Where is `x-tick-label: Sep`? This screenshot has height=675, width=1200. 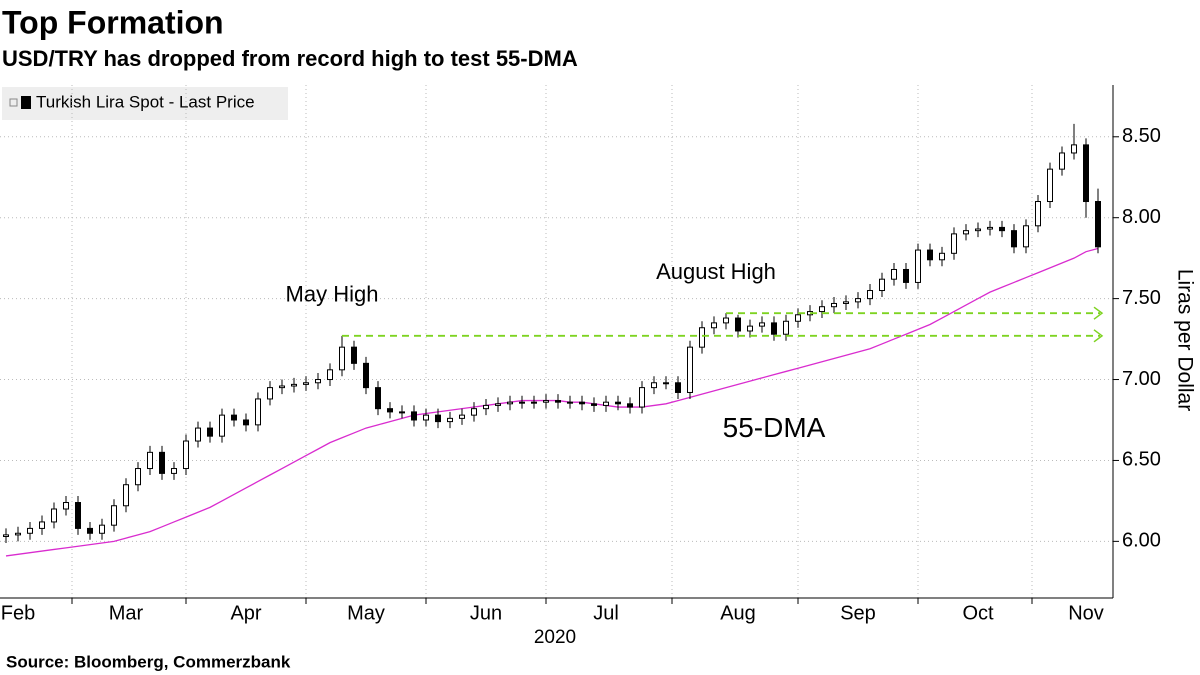 x-tick-label: Sep is located at coordinates (858, 613).